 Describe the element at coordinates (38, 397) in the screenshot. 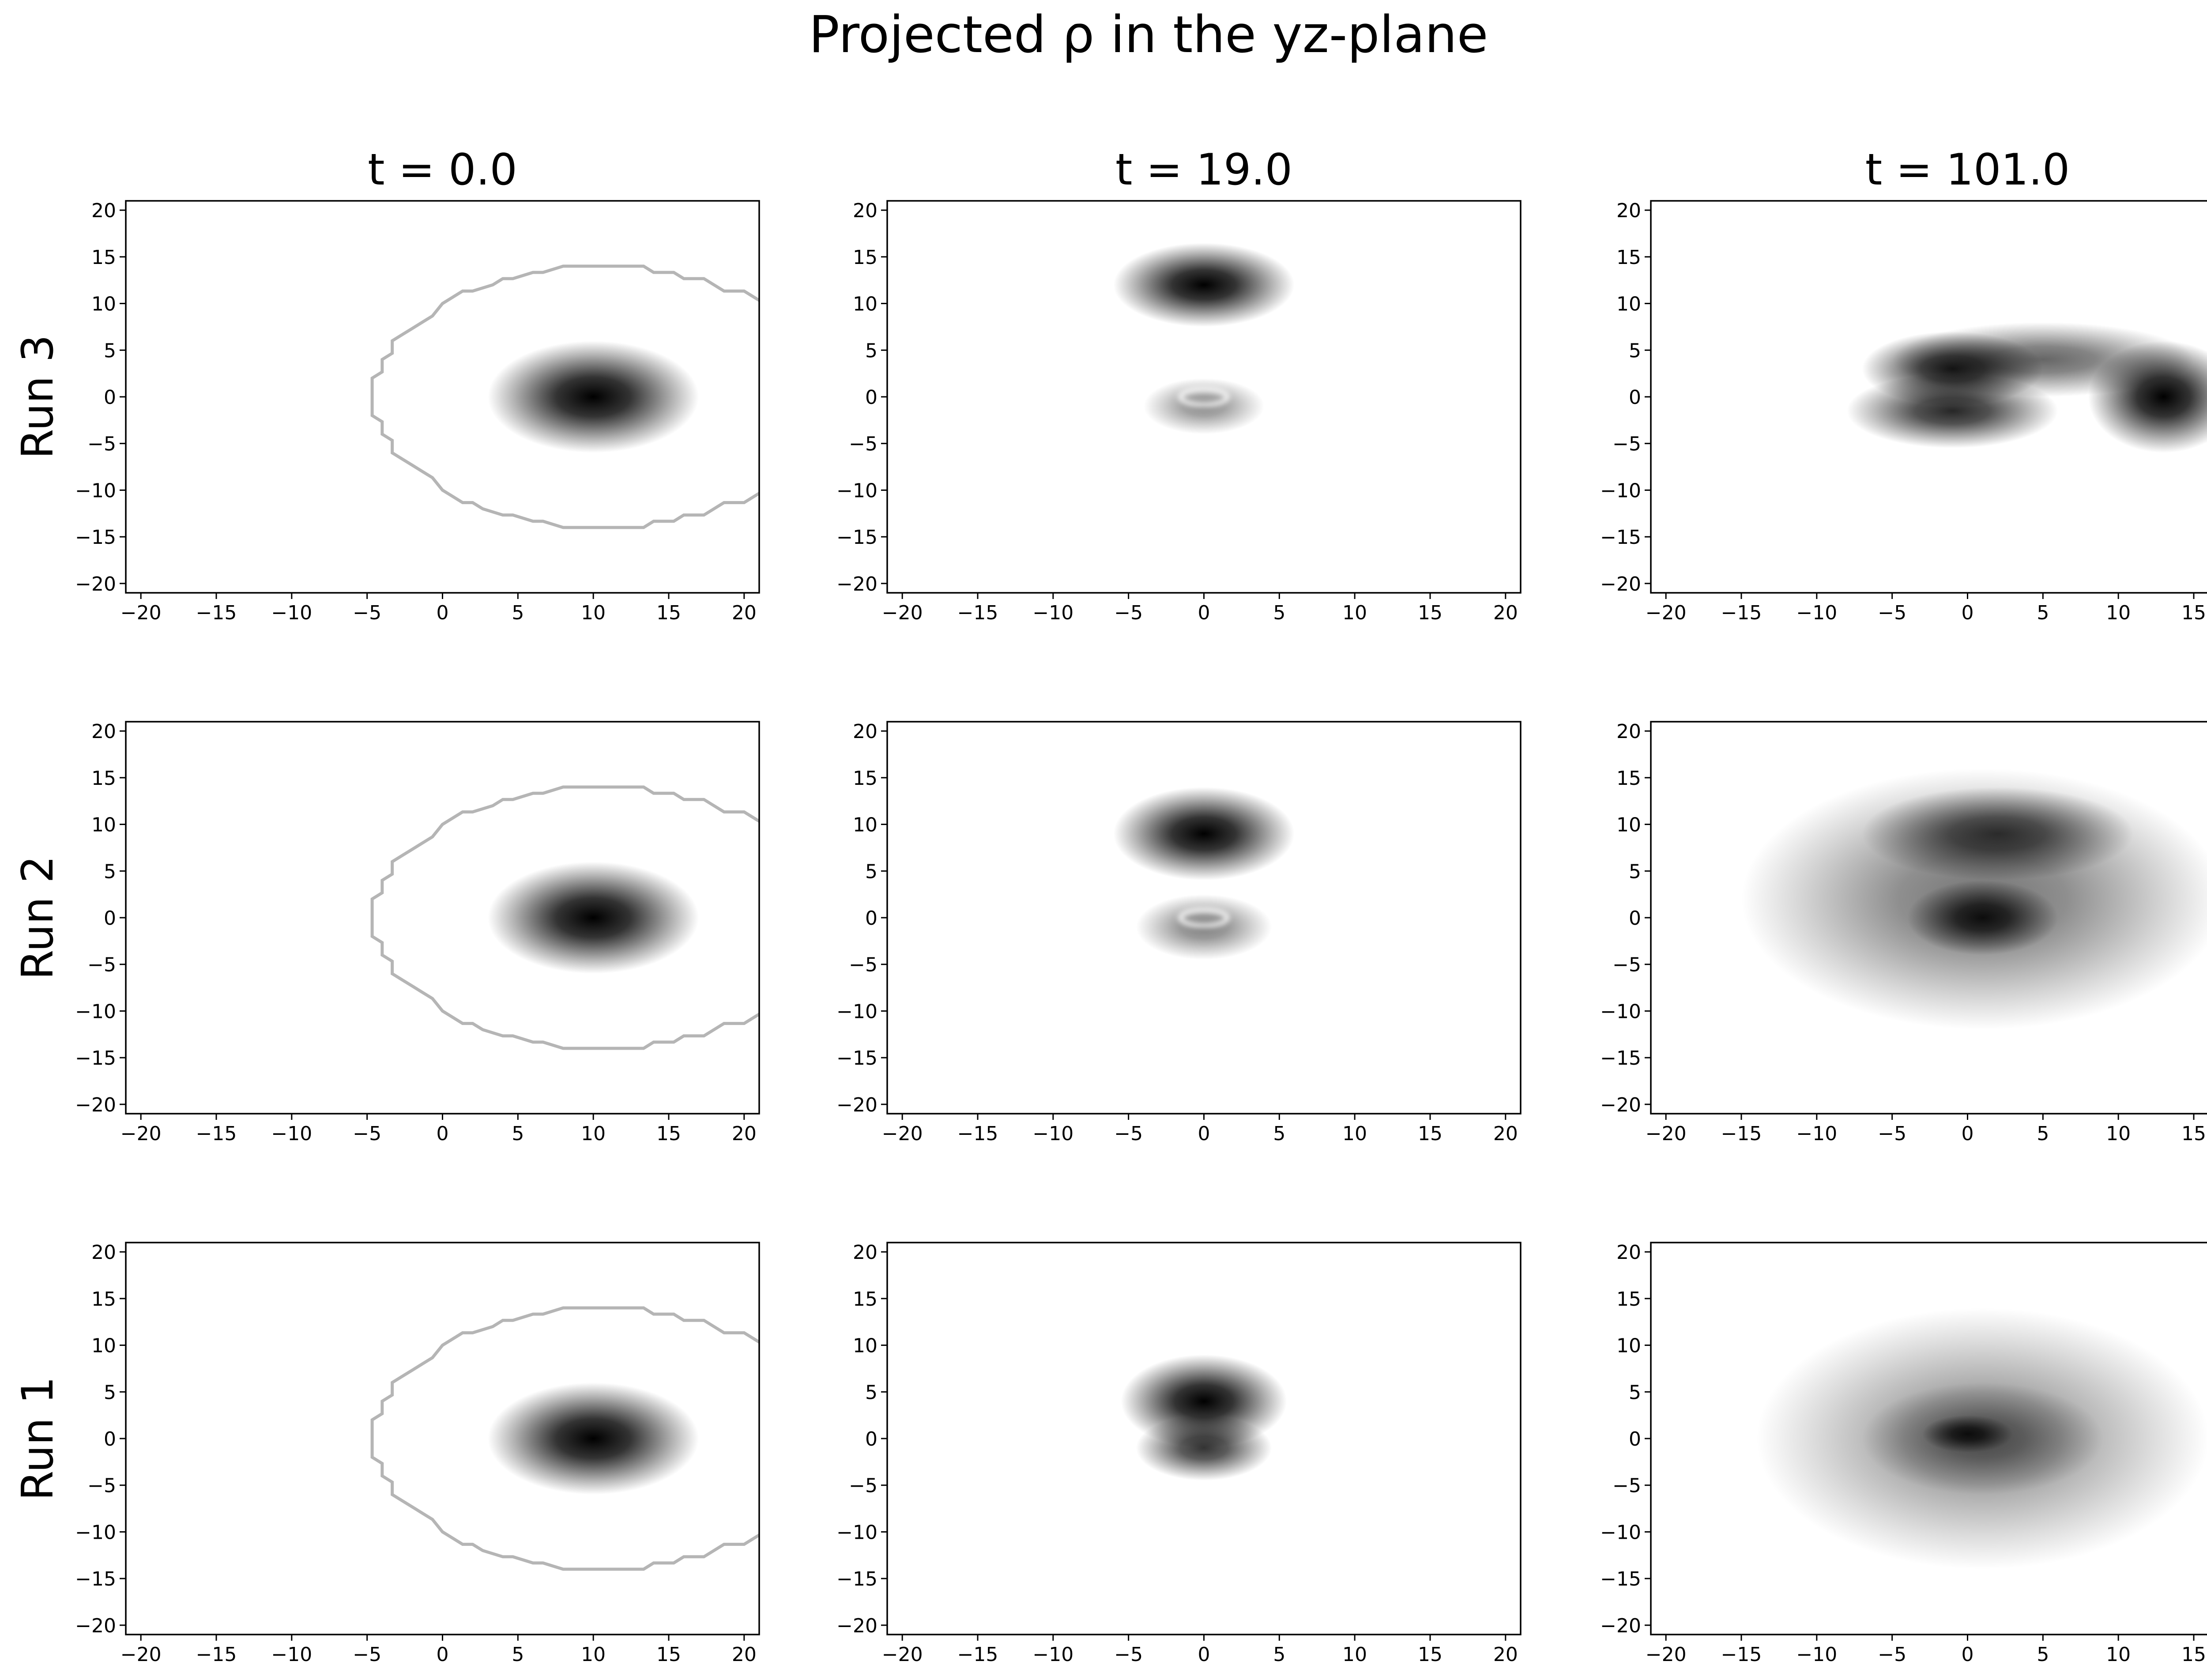

I see `row-title: Run 3` at that location.